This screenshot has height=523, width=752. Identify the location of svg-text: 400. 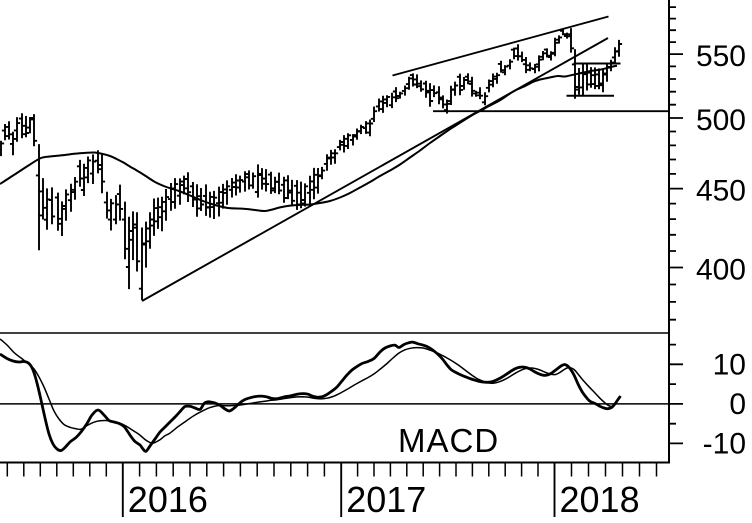
(721, 270).